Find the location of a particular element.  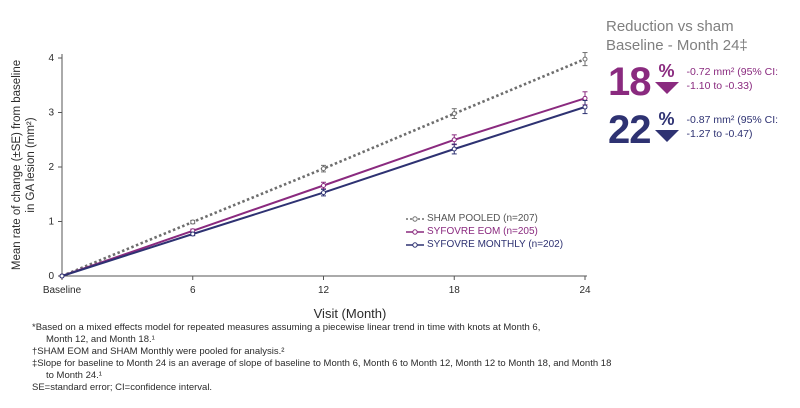

stat-eom-percent: % is located at coordinates (666, 71).